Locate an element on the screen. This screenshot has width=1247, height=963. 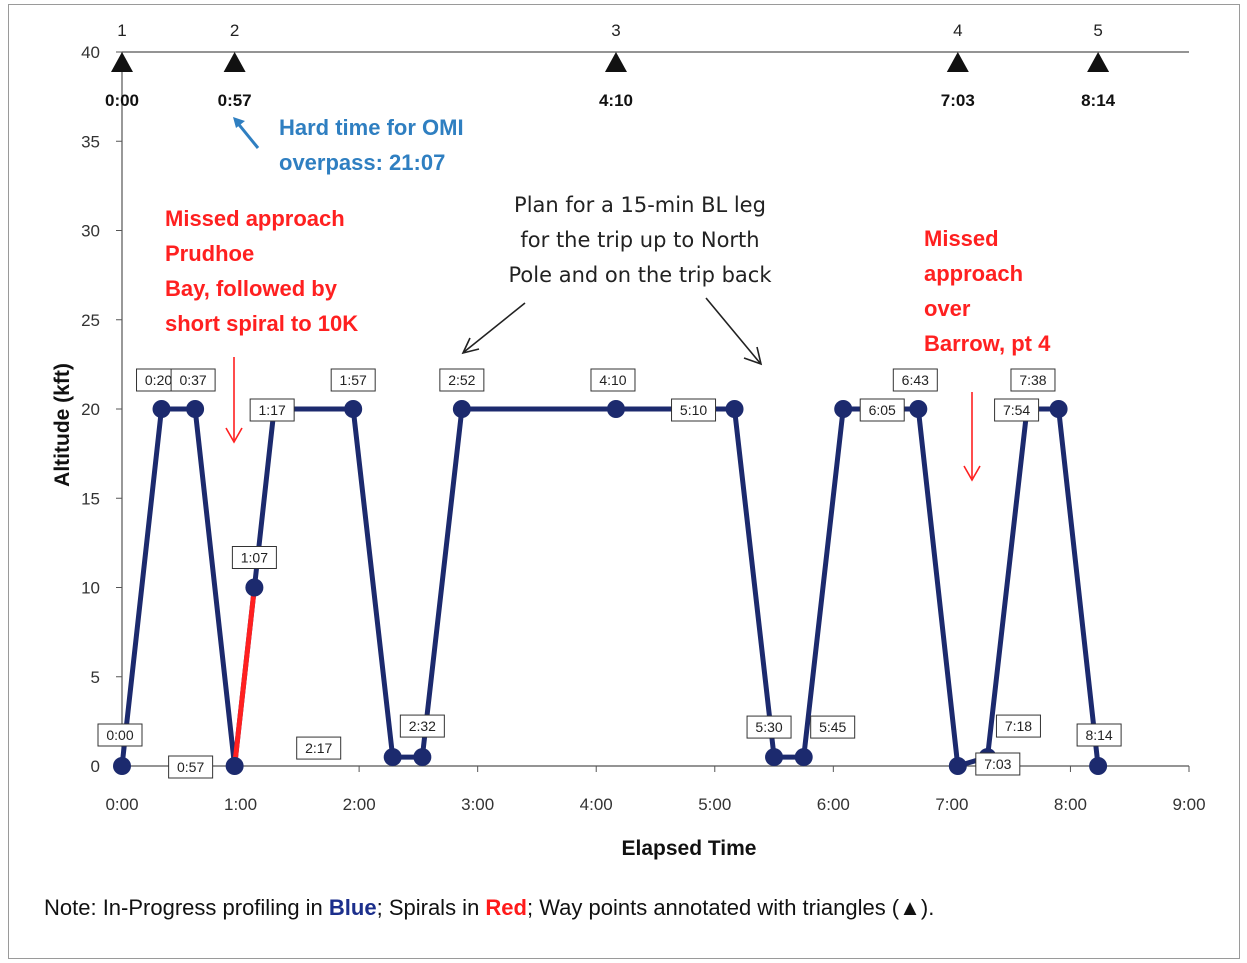
point-label: 1:17 is located at coordinates (272, 410).